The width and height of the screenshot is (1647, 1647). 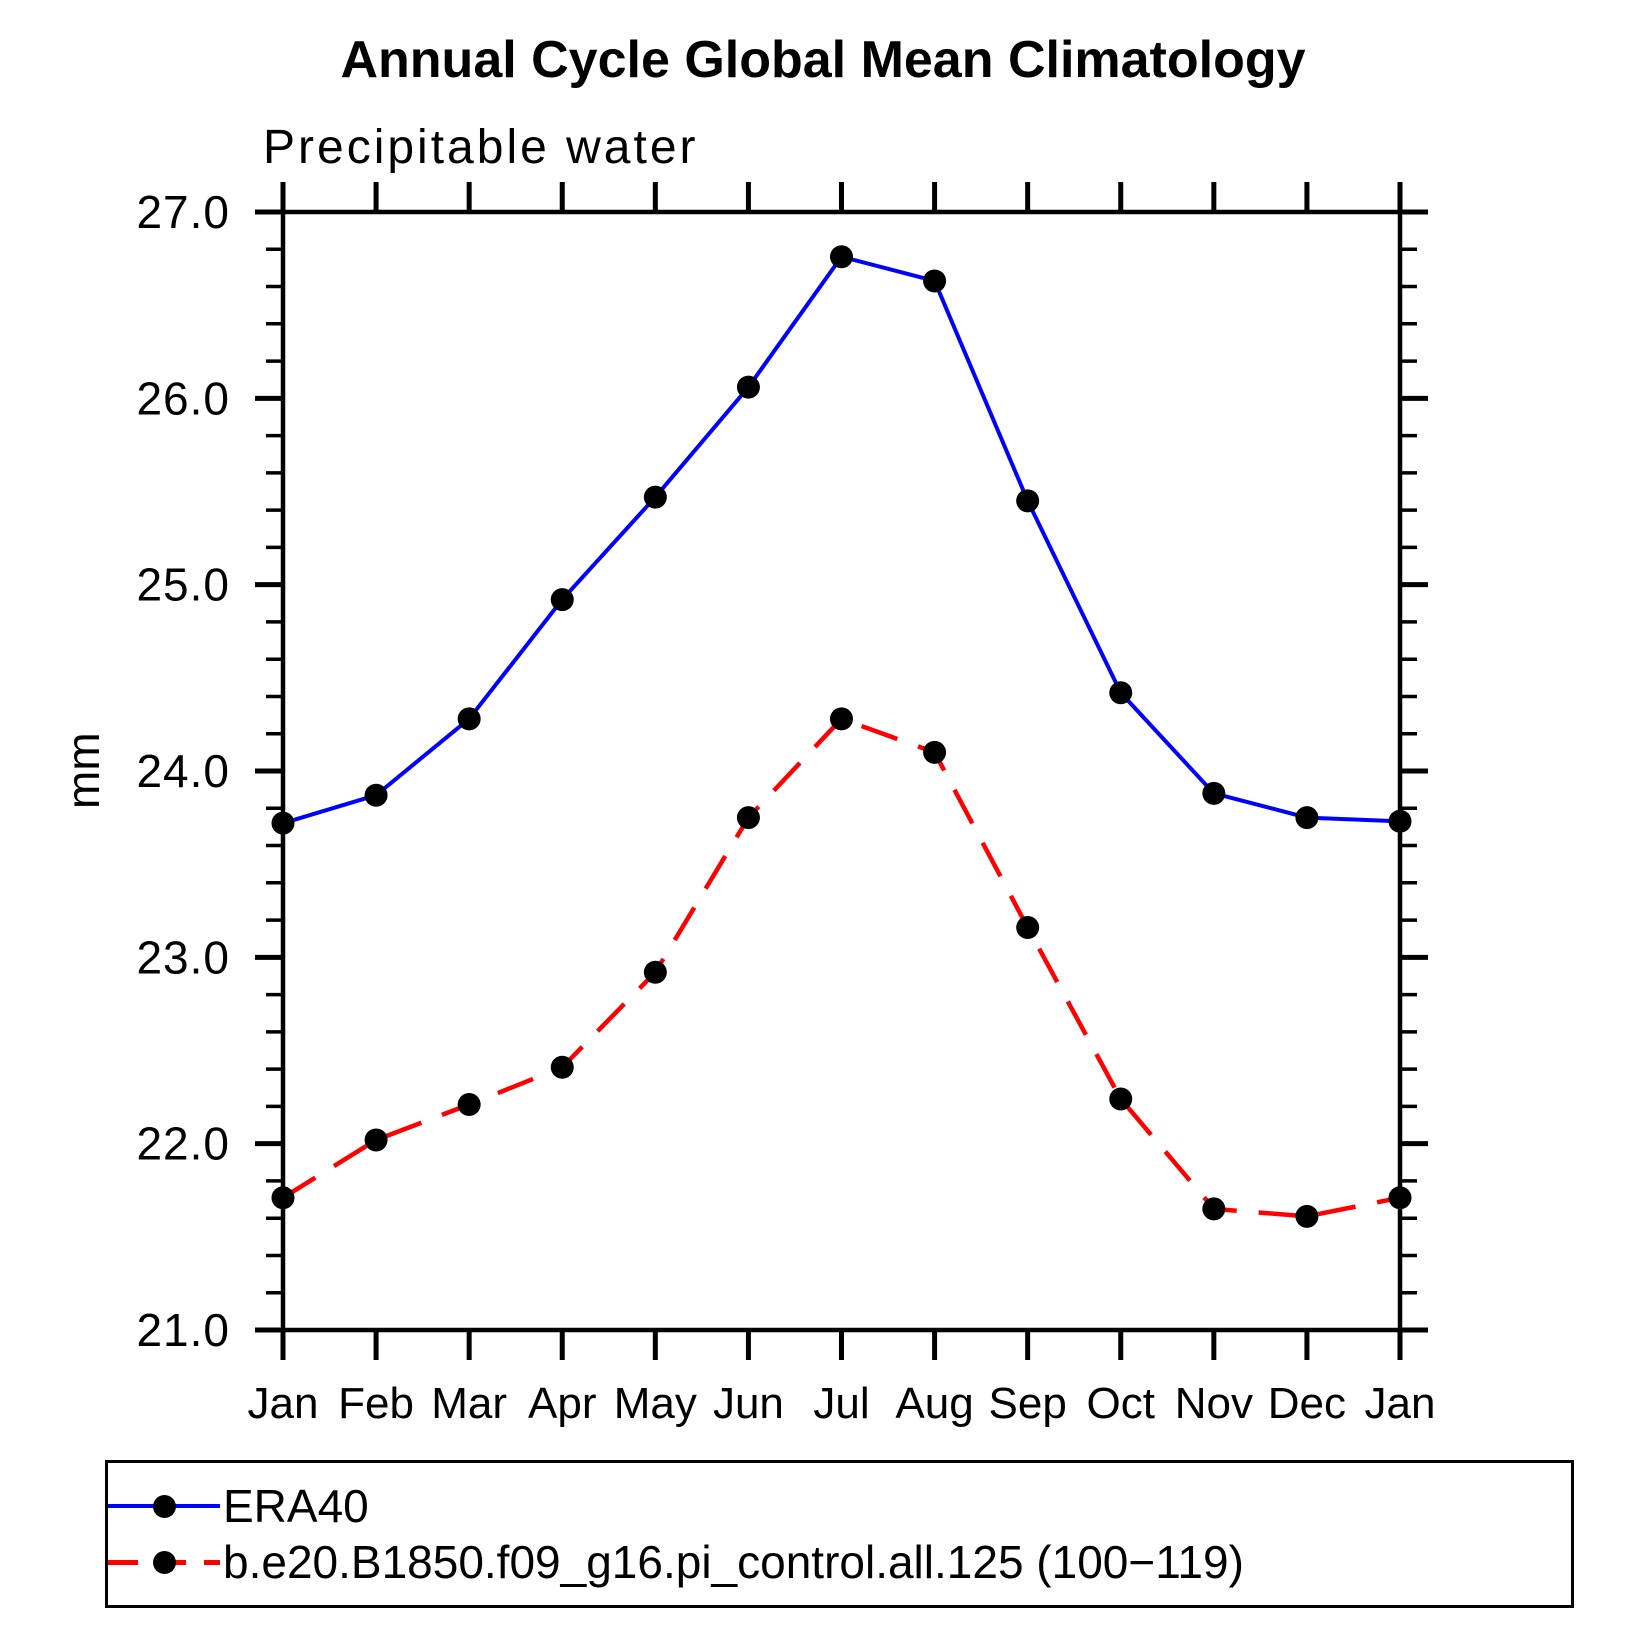 I want to click on legend-line-sample-solid, so click(x=164, y=1506).